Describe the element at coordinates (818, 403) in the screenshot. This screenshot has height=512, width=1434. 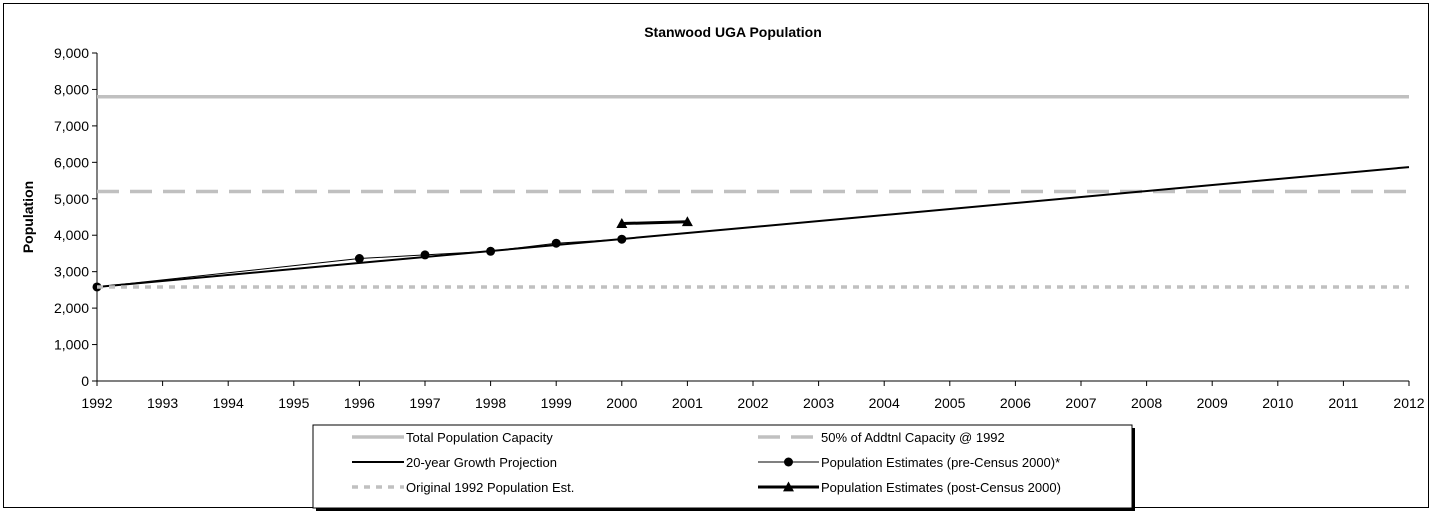
I see `x-tick-label: 2003` at that location.